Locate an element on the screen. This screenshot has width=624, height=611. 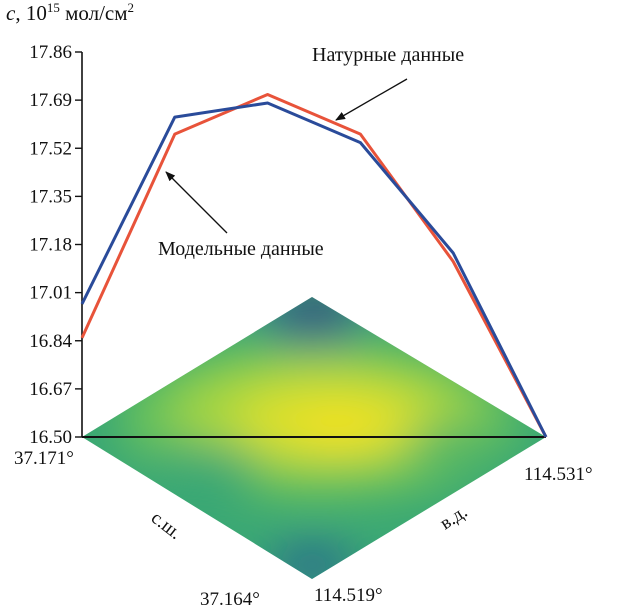
corner-bottom-lon-label: 114.519° is located at coordinates (348, 595).